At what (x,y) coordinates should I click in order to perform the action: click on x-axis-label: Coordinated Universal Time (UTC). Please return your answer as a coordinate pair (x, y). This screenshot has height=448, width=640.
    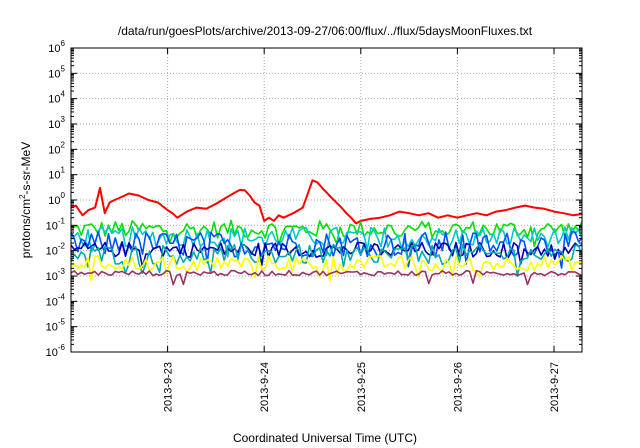
    Looking at the image, I should click on (325, 438).